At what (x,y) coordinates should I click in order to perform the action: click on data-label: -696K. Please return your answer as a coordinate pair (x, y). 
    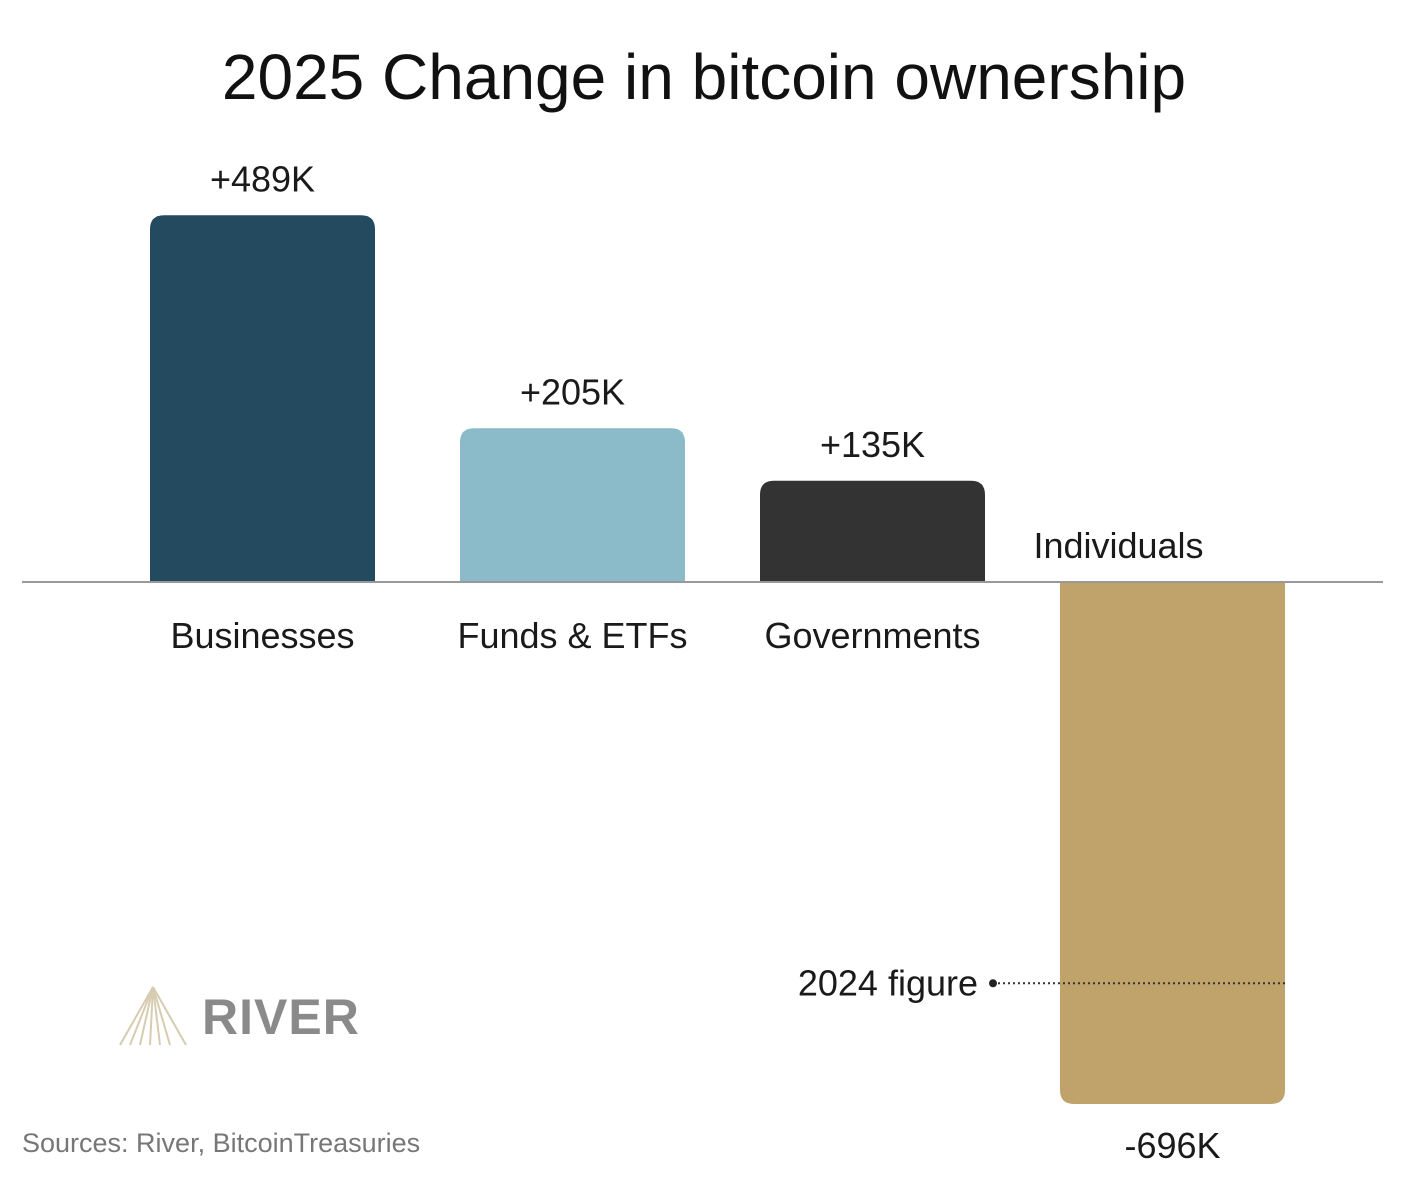
    Looking at the image, I should click on (1172, 1145).